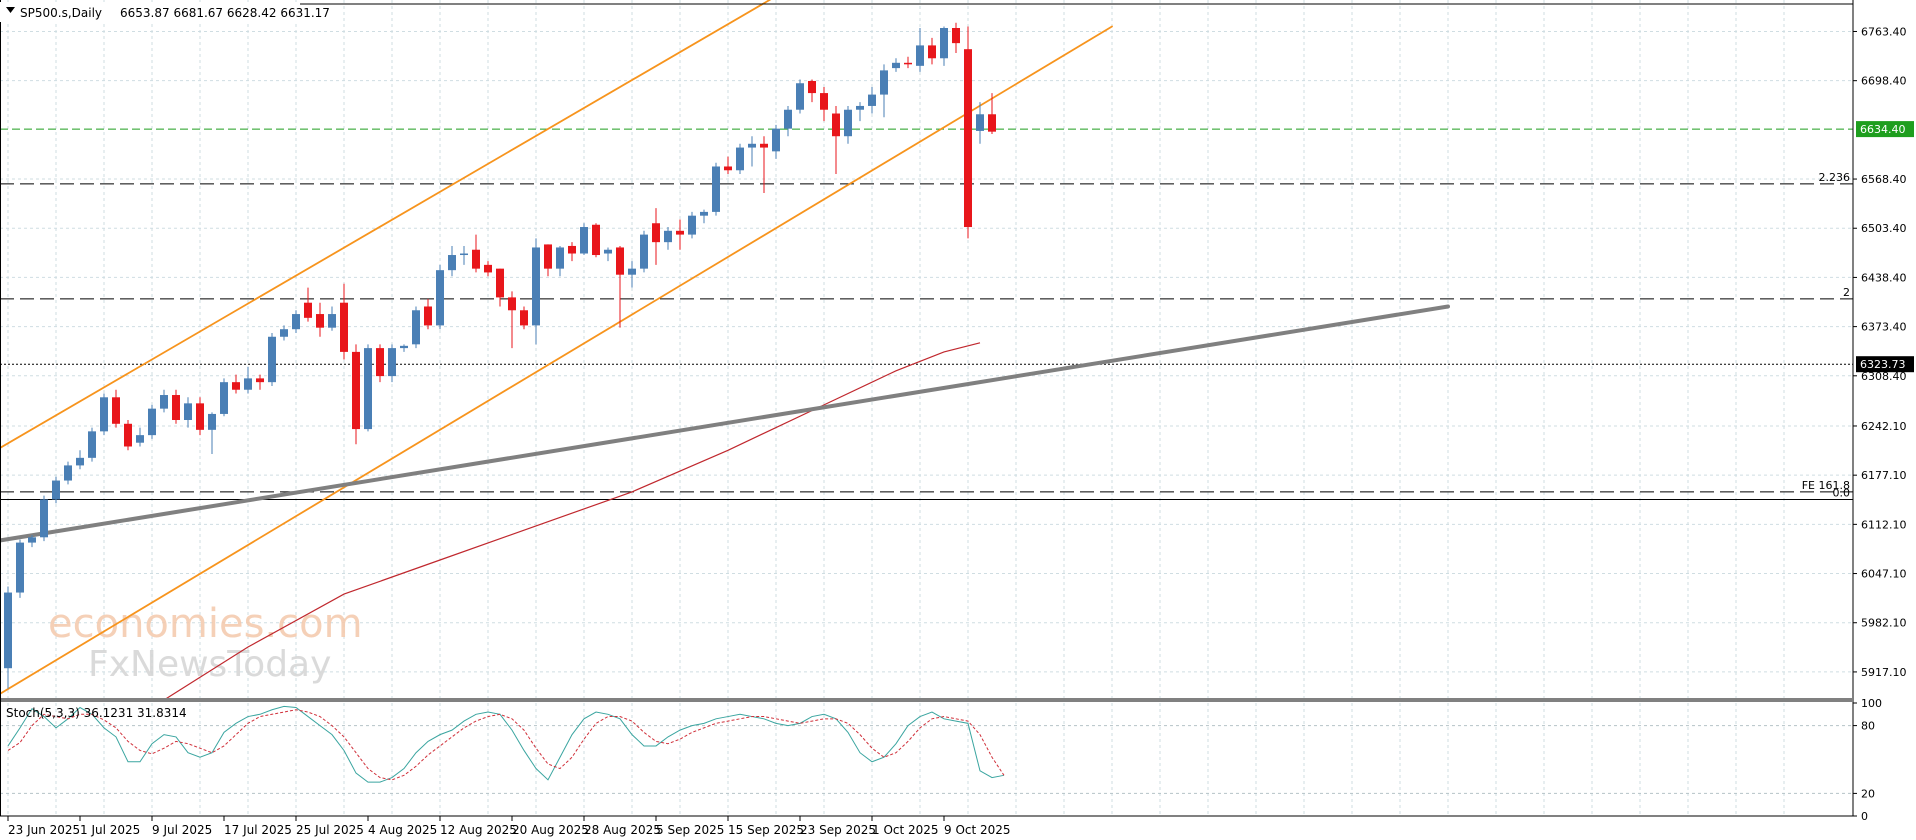 This screenshot has width=1916, height=840. I want to click on date-tick-label: 23 Sep 2025, so click(838, 830).